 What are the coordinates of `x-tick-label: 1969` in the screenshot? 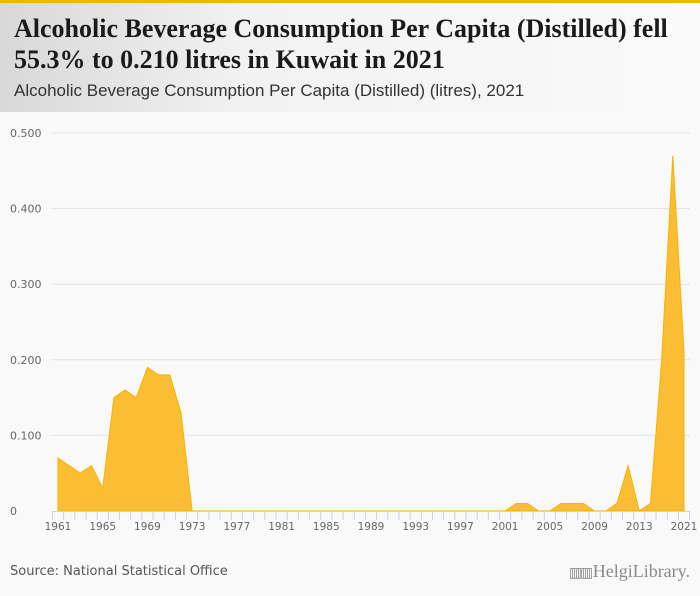 It's located at (147, 527).